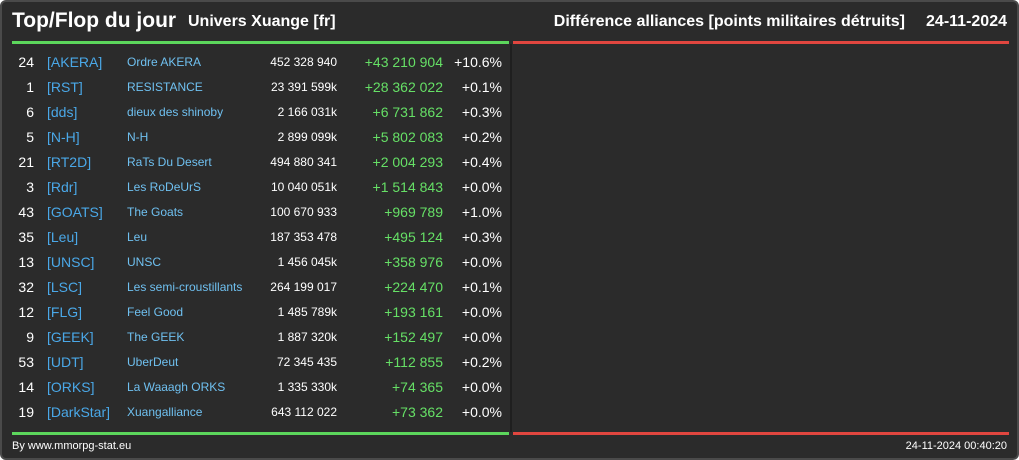  I want to click on rank-cell: 9, so click(30, 337).